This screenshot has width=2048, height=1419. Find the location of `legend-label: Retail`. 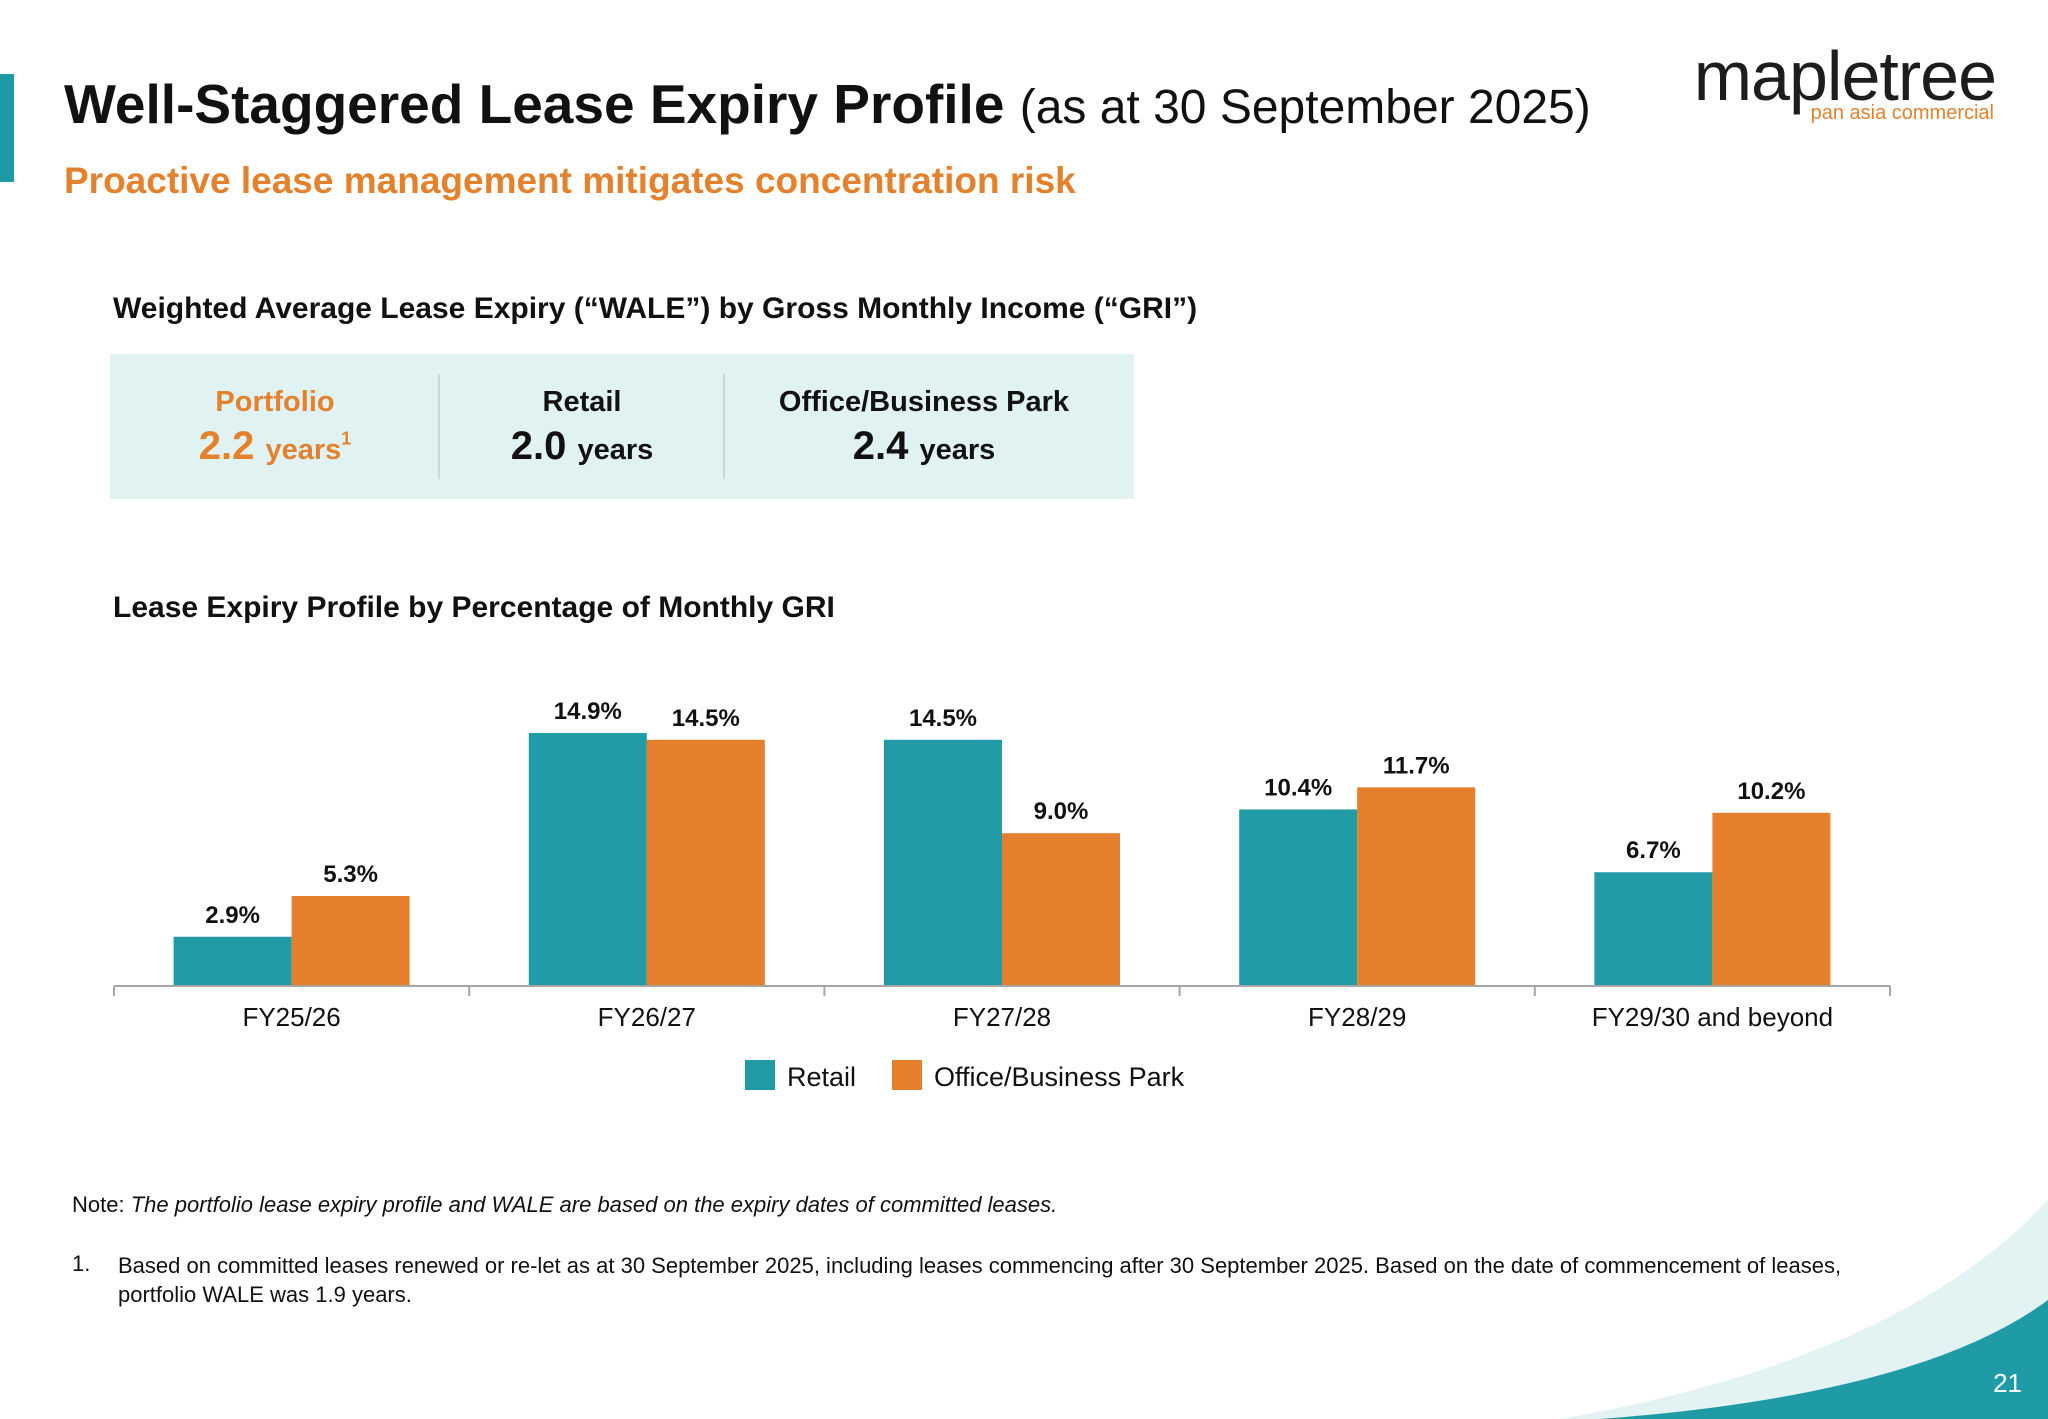

legend-label: Retail is located at coordinates (821, 1077).